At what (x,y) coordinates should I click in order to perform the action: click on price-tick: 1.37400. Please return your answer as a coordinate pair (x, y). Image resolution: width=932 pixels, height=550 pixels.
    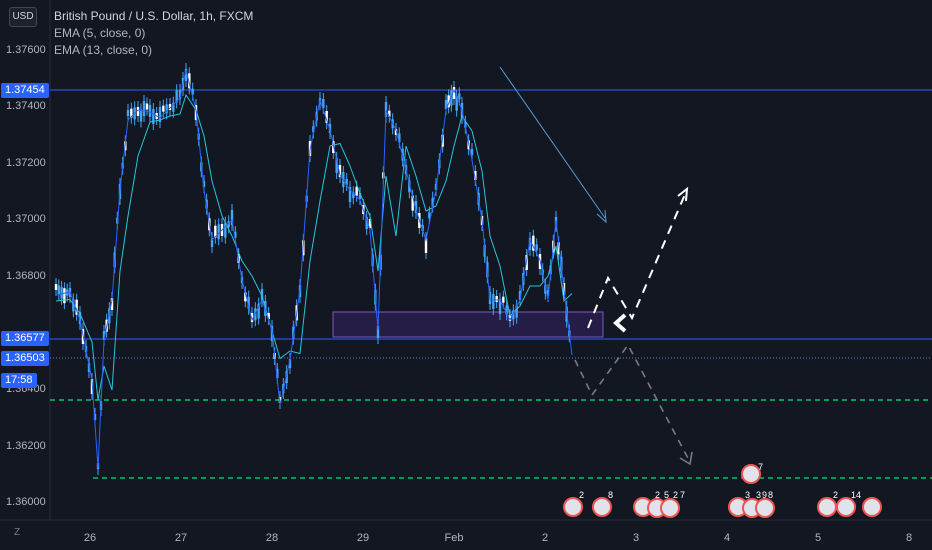
    Looking at the image, I should click on (26, 106).